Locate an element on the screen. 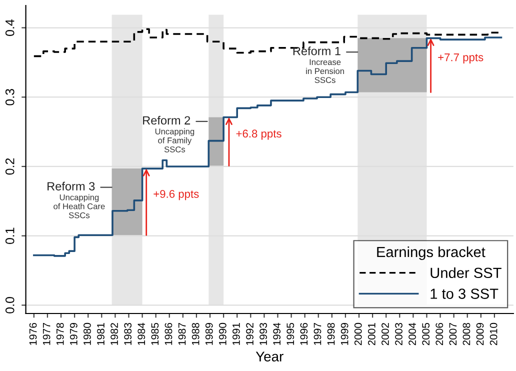 The image size is (516, 371). x-tick-label: 2006 is located at coordinates (440, 334).